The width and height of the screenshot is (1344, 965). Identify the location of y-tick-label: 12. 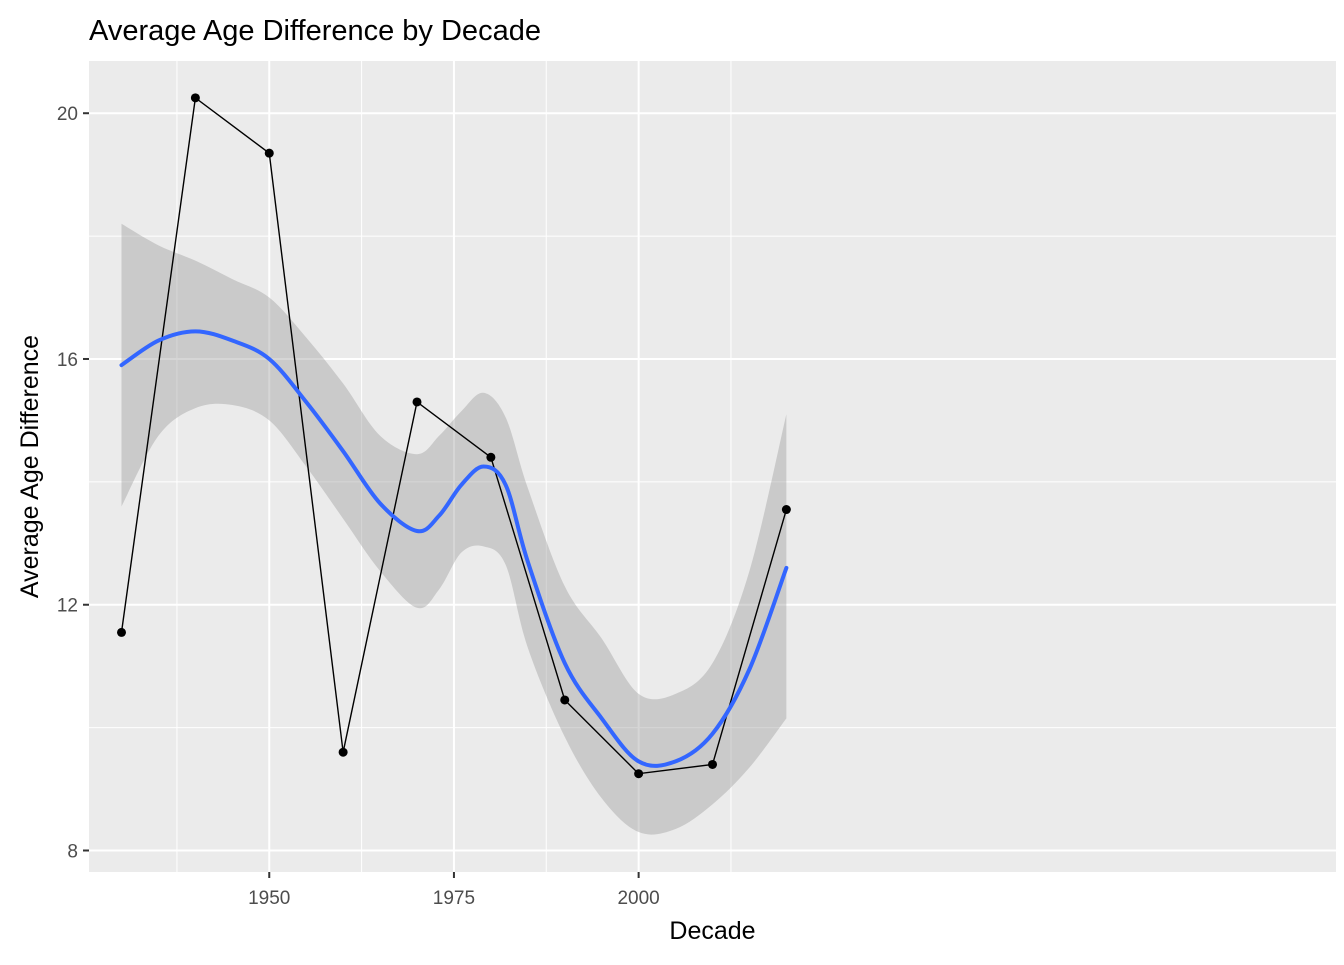
(67, 606).